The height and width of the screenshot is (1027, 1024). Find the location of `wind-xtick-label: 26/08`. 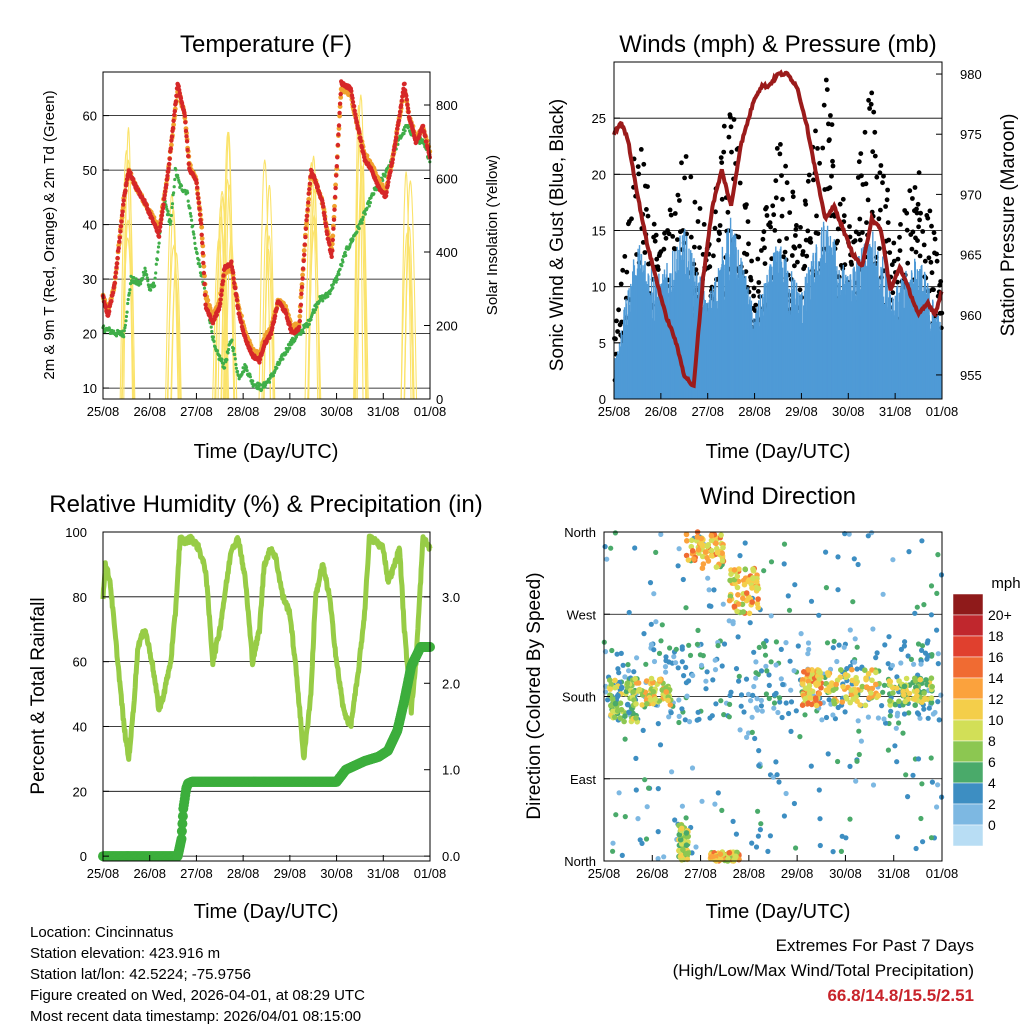

wind-xtick-label: 26/08 is located at coordinates (661, 411).